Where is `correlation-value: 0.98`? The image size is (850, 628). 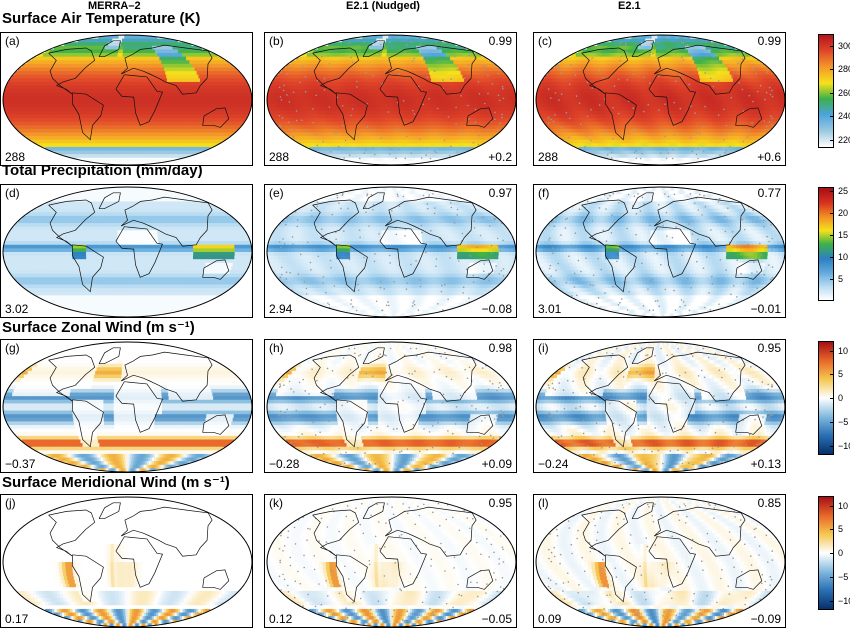
correlation-value: 0.98 is located at coordinates (500, 348).